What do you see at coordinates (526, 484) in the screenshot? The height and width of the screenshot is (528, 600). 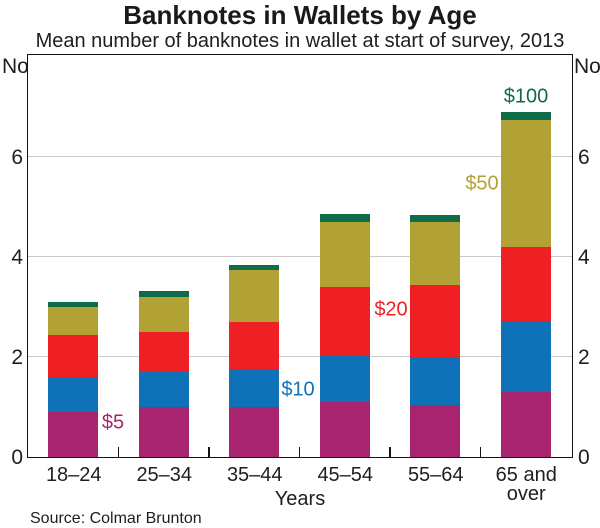 I see `x-category-label-65 and over: 65 and over` at bounding box center [526, 484].